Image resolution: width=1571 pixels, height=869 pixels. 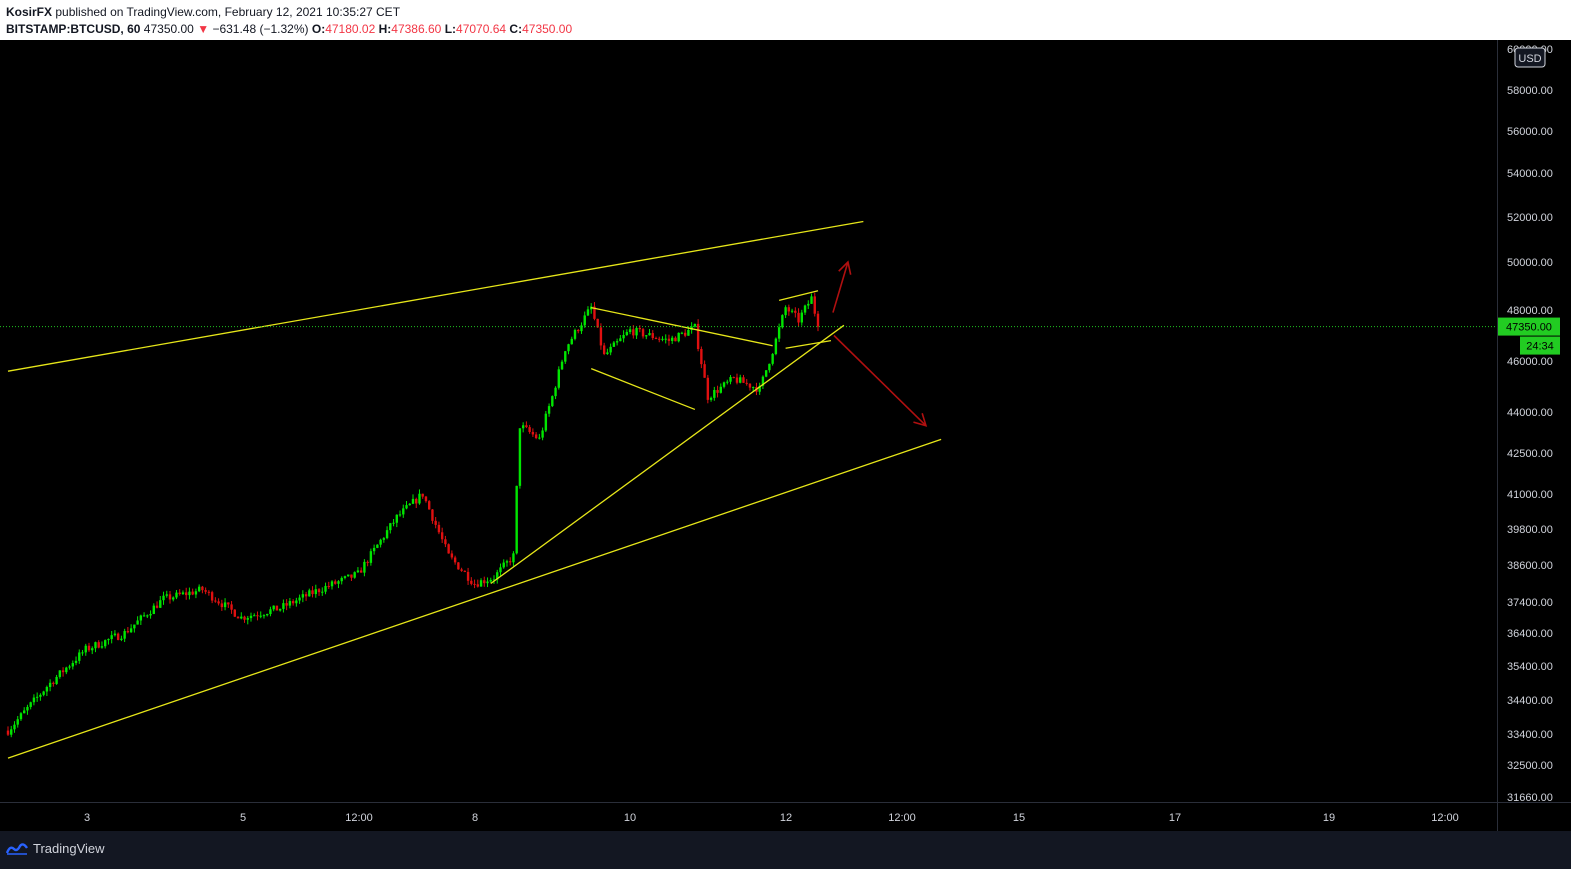 I want to click on time-tick-label: 8, so click(x=475, y=818).